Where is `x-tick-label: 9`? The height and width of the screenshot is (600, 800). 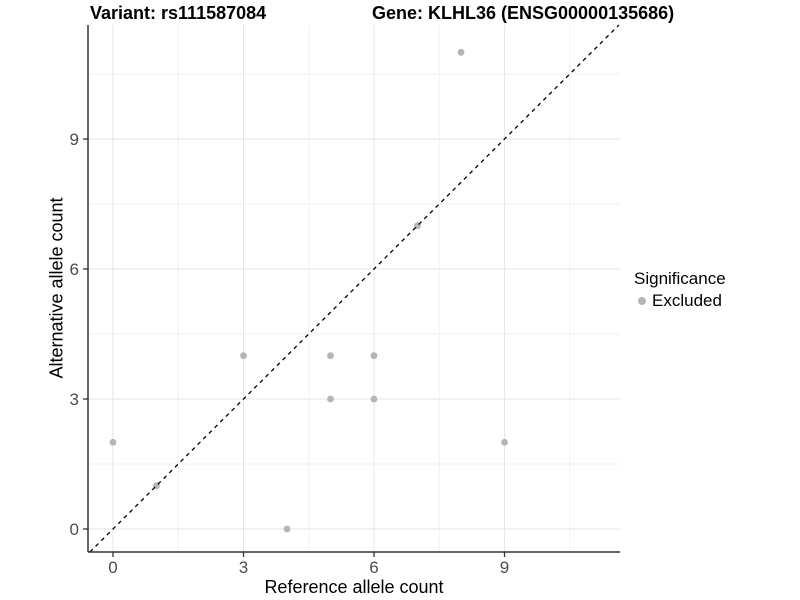
x-tick-label: 9 is located at coordinates (504, 567).